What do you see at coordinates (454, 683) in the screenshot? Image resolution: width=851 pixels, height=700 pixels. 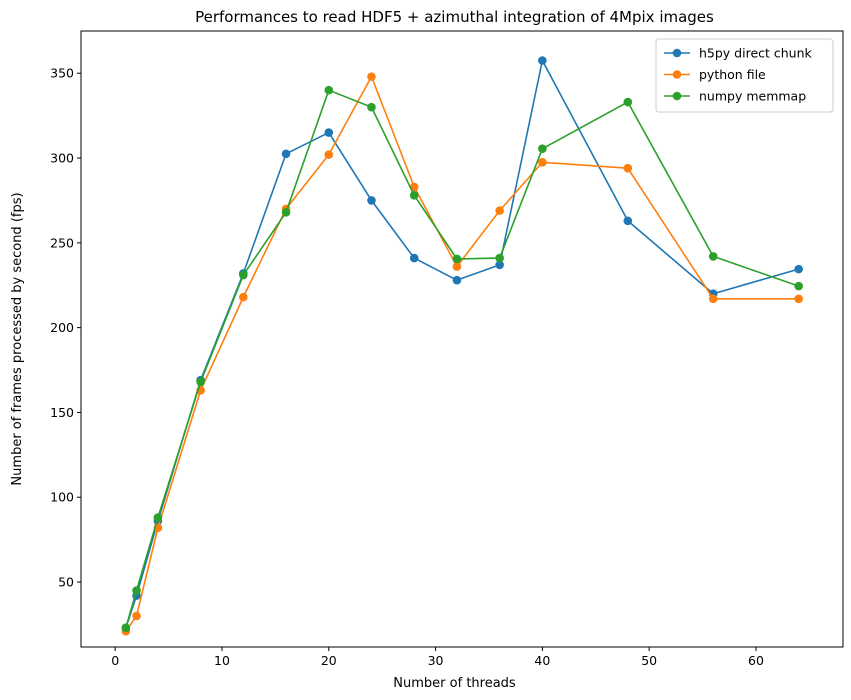 I see `x-axis-label: Number of threads` at bounding box center [454, 683].